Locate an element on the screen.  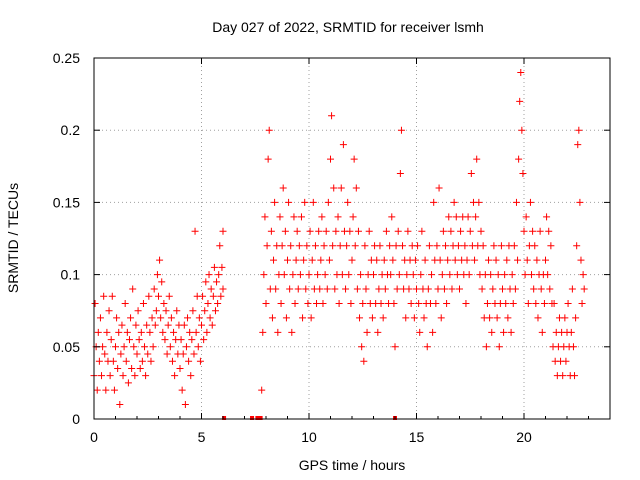
x-tick-label: 20 is located at coordinates (524, 437).